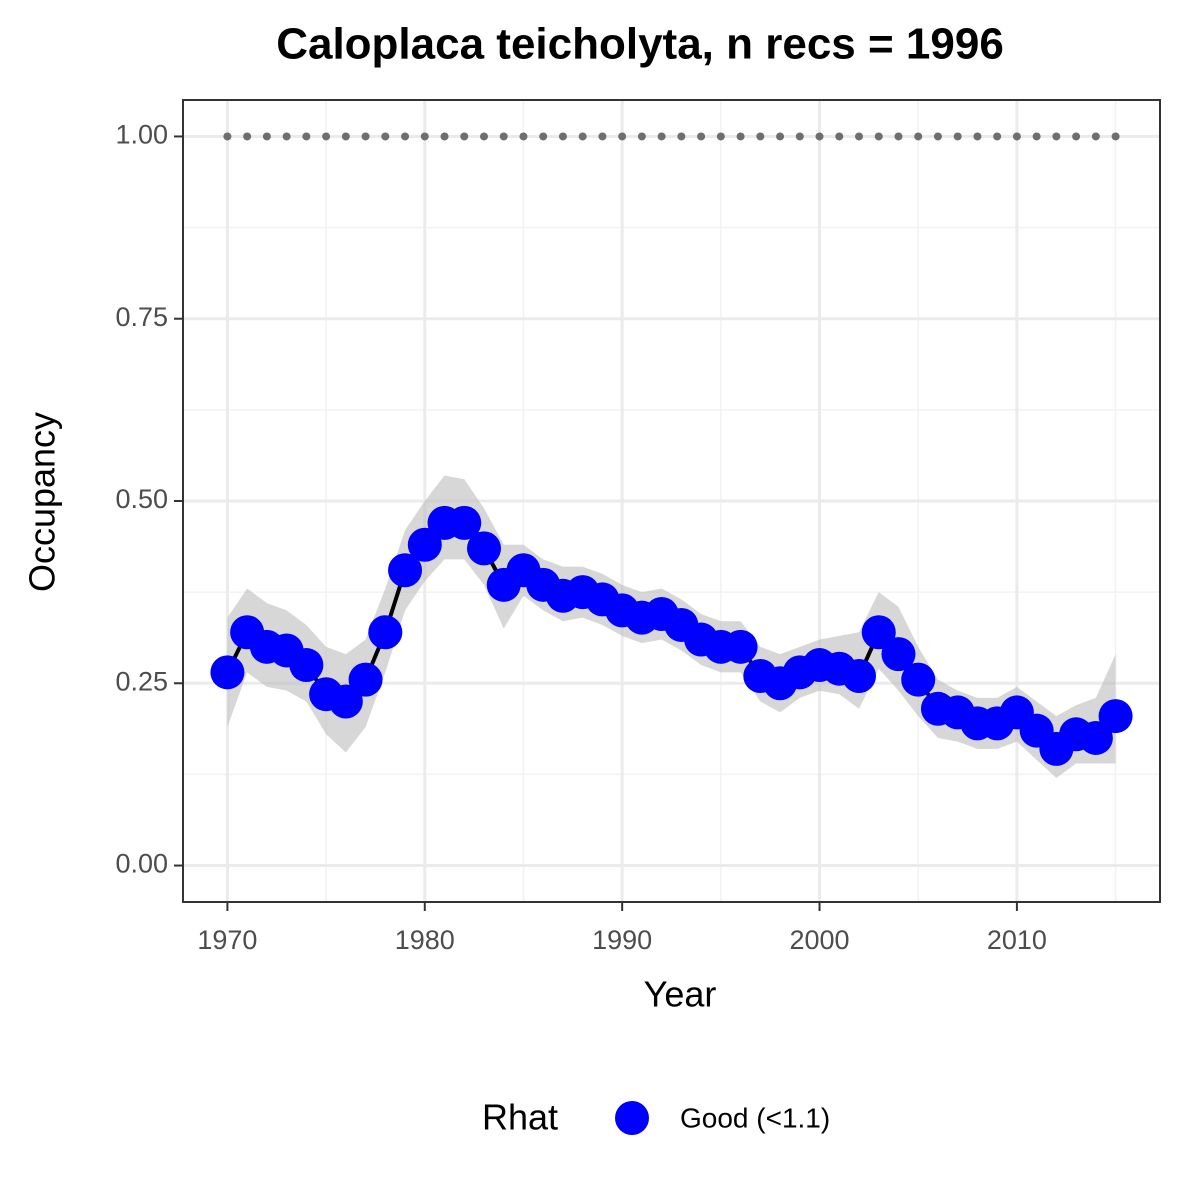 The width and height of the screenshot is (1200, 1200). I want to click on chart-title: Caloplaca teicholyta, n recs = 1996, so click(640, 44).